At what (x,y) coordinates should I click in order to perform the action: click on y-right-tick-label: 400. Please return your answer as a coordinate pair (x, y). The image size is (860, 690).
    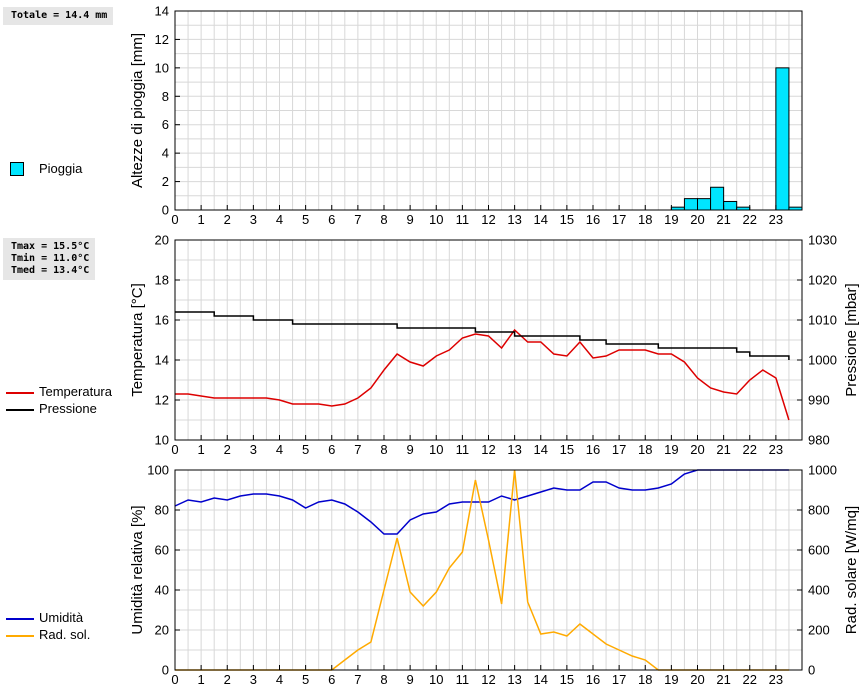
    Looking at the image, I should click on (819, 590).